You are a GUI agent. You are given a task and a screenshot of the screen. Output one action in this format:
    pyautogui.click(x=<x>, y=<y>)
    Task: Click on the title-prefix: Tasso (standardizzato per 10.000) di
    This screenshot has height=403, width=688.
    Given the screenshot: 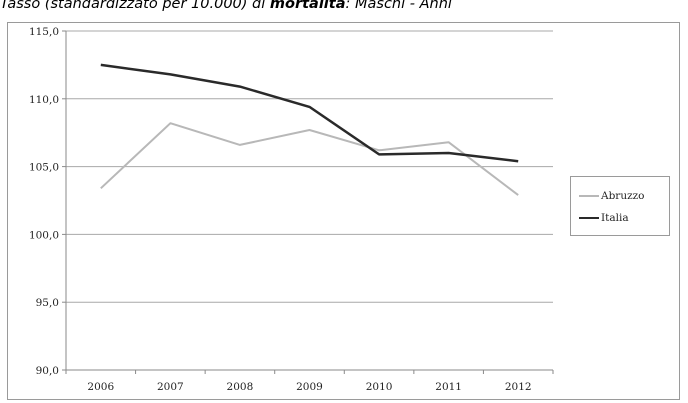 What is the action you would take?
    pyautogui.click(x=135, y=6)
    